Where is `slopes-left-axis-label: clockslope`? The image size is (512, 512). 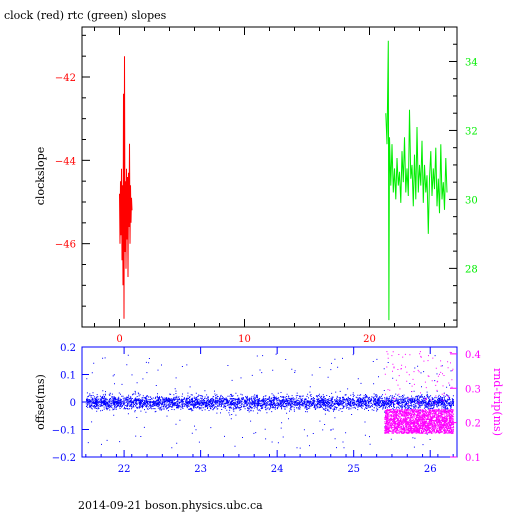
slopes-left-axis-label: clockslope is located at coordinates (40, 176).